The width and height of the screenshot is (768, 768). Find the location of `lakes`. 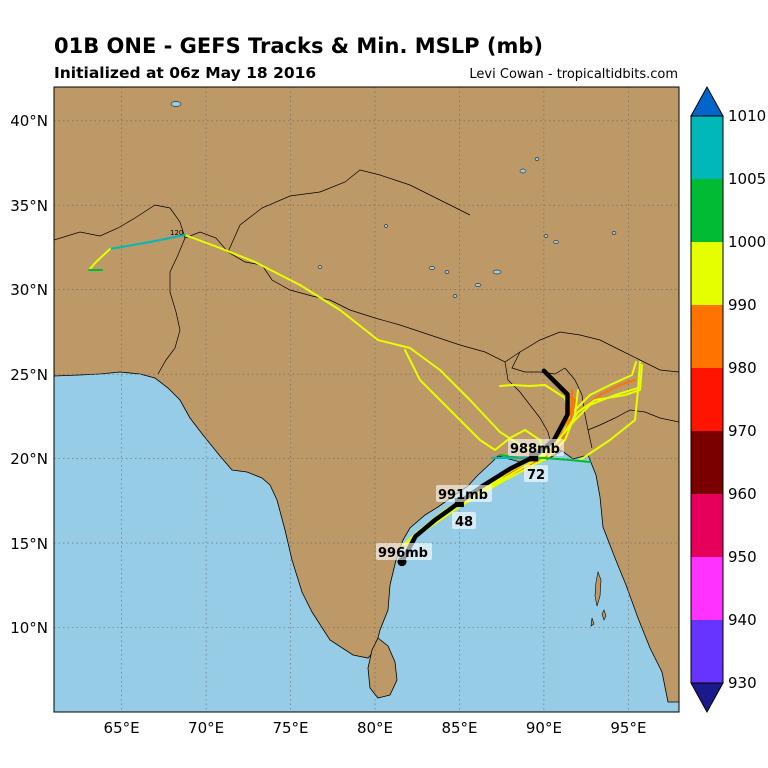

lakes is located at coordinates (393, 199).